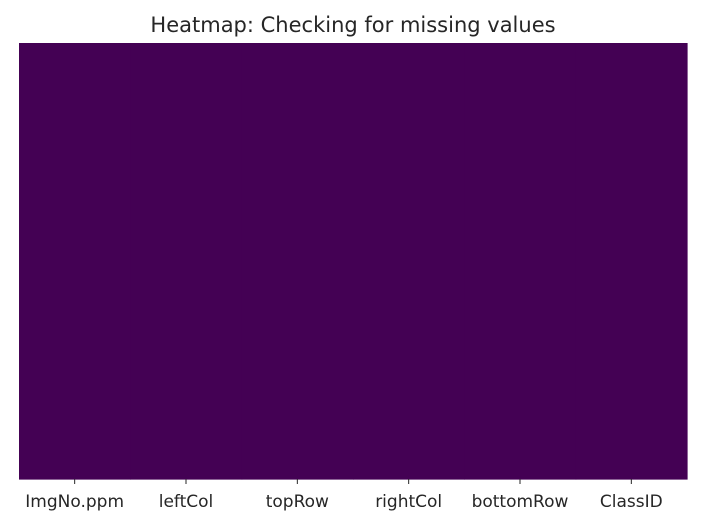 The image size is (706, 530). What do you see at coordinates (352, 25) in the screenshot?
I see `chart-title: Heatmap: Checking for missing values` at bounding box center [352, 25].